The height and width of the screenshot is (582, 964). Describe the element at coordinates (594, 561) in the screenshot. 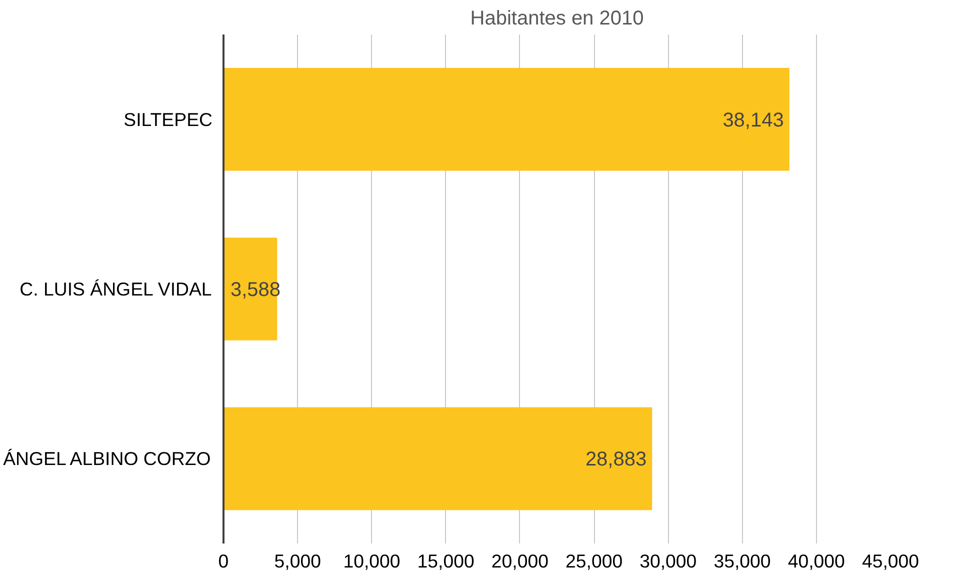

I see `x-tick-label: 25,000` at that location.